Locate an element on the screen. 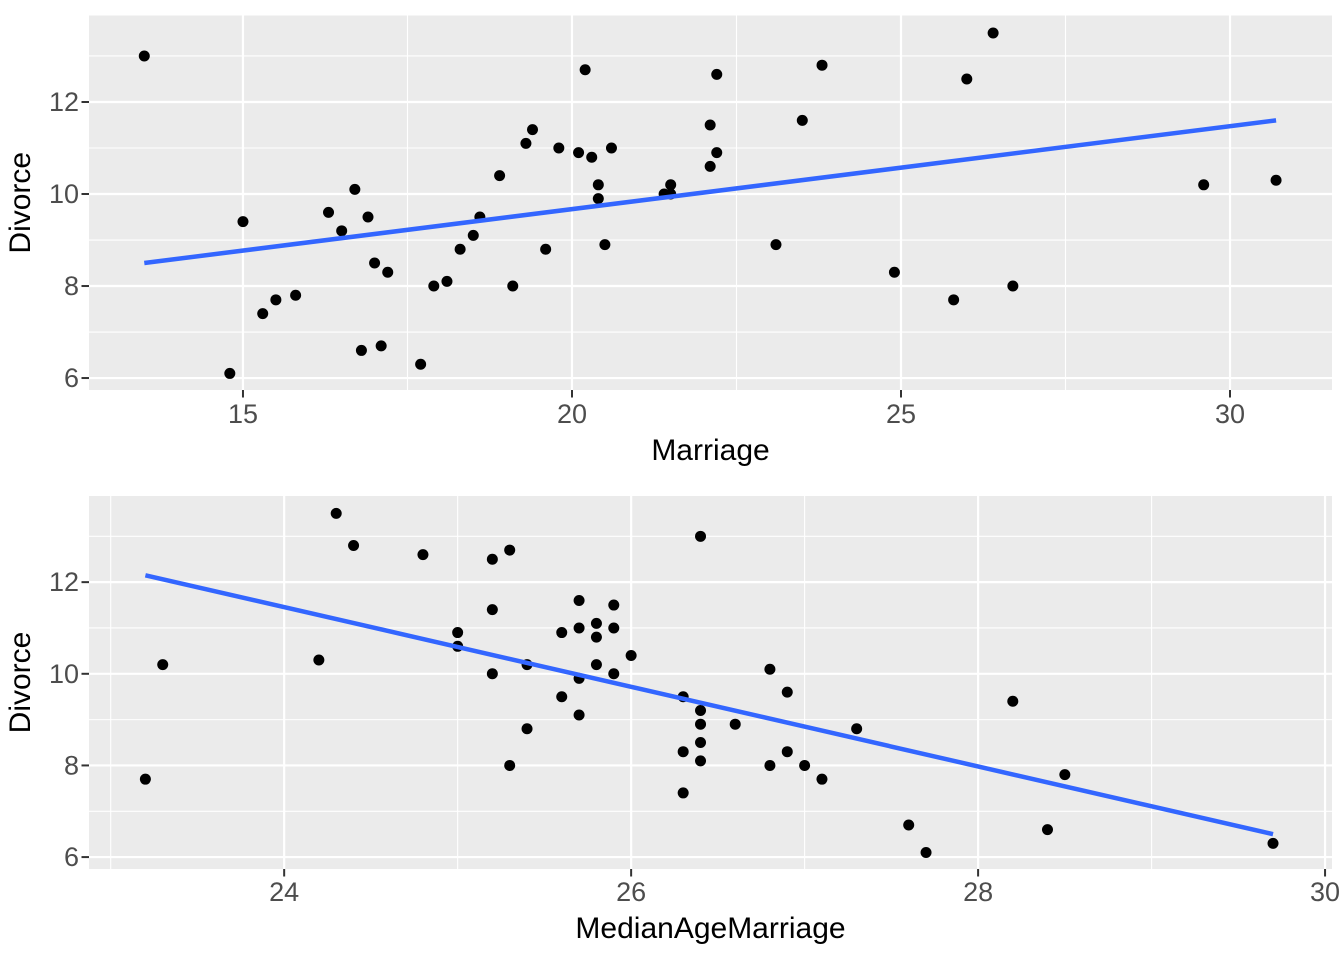 The width and height of the screenshot is (1344, 965). regression-line is located at coordinates (710, 192).